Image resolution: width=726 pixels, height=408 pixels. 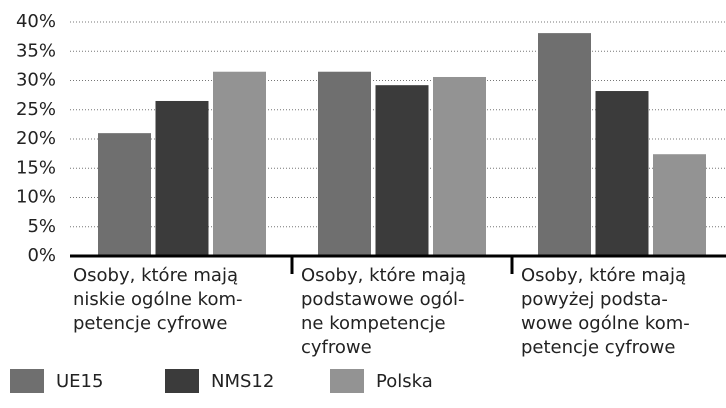 What do you see at coordinates (404, 381) in the screenshot?
I see `legend-label: Polska` at bounding box center [404, 381].